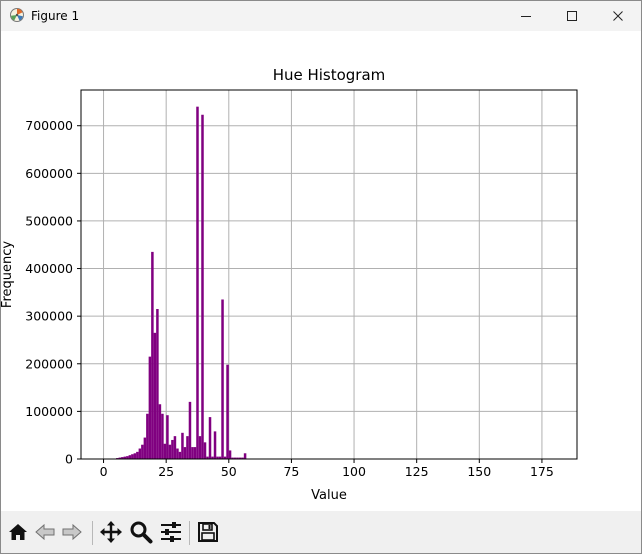  What do you see at coordinates (49, 173) in the screenshot?
I see `y-tick-label: 600000` at bounding box center [49, 173].